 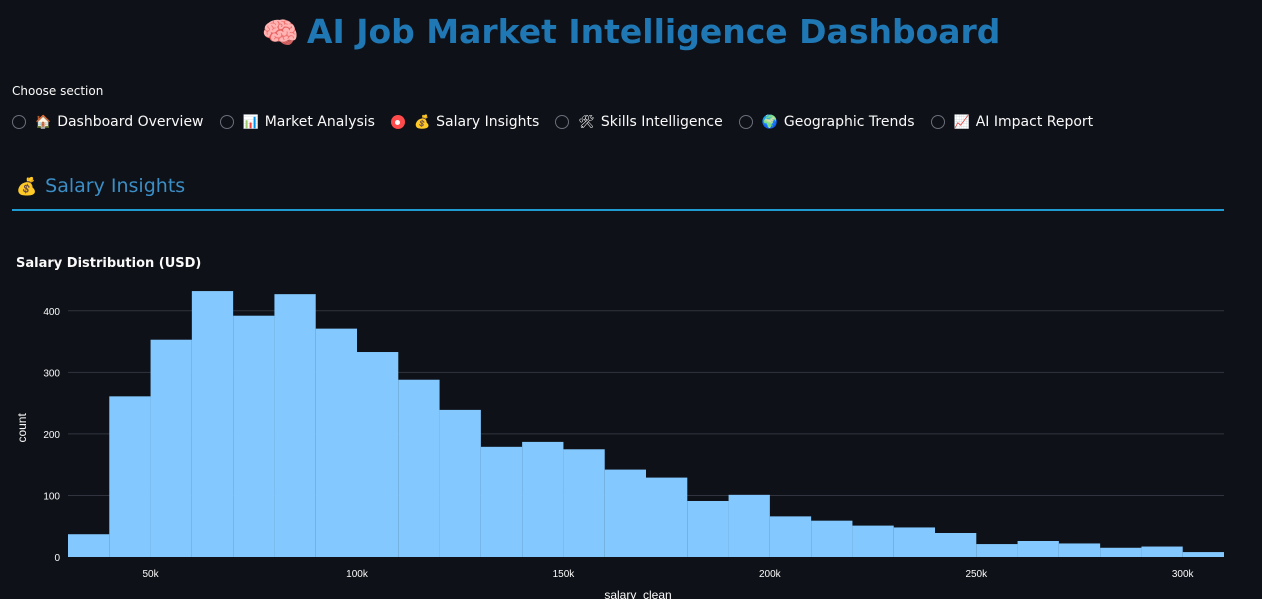 I want to click on x-tick-label: 200k, so click(x=770, y=574).